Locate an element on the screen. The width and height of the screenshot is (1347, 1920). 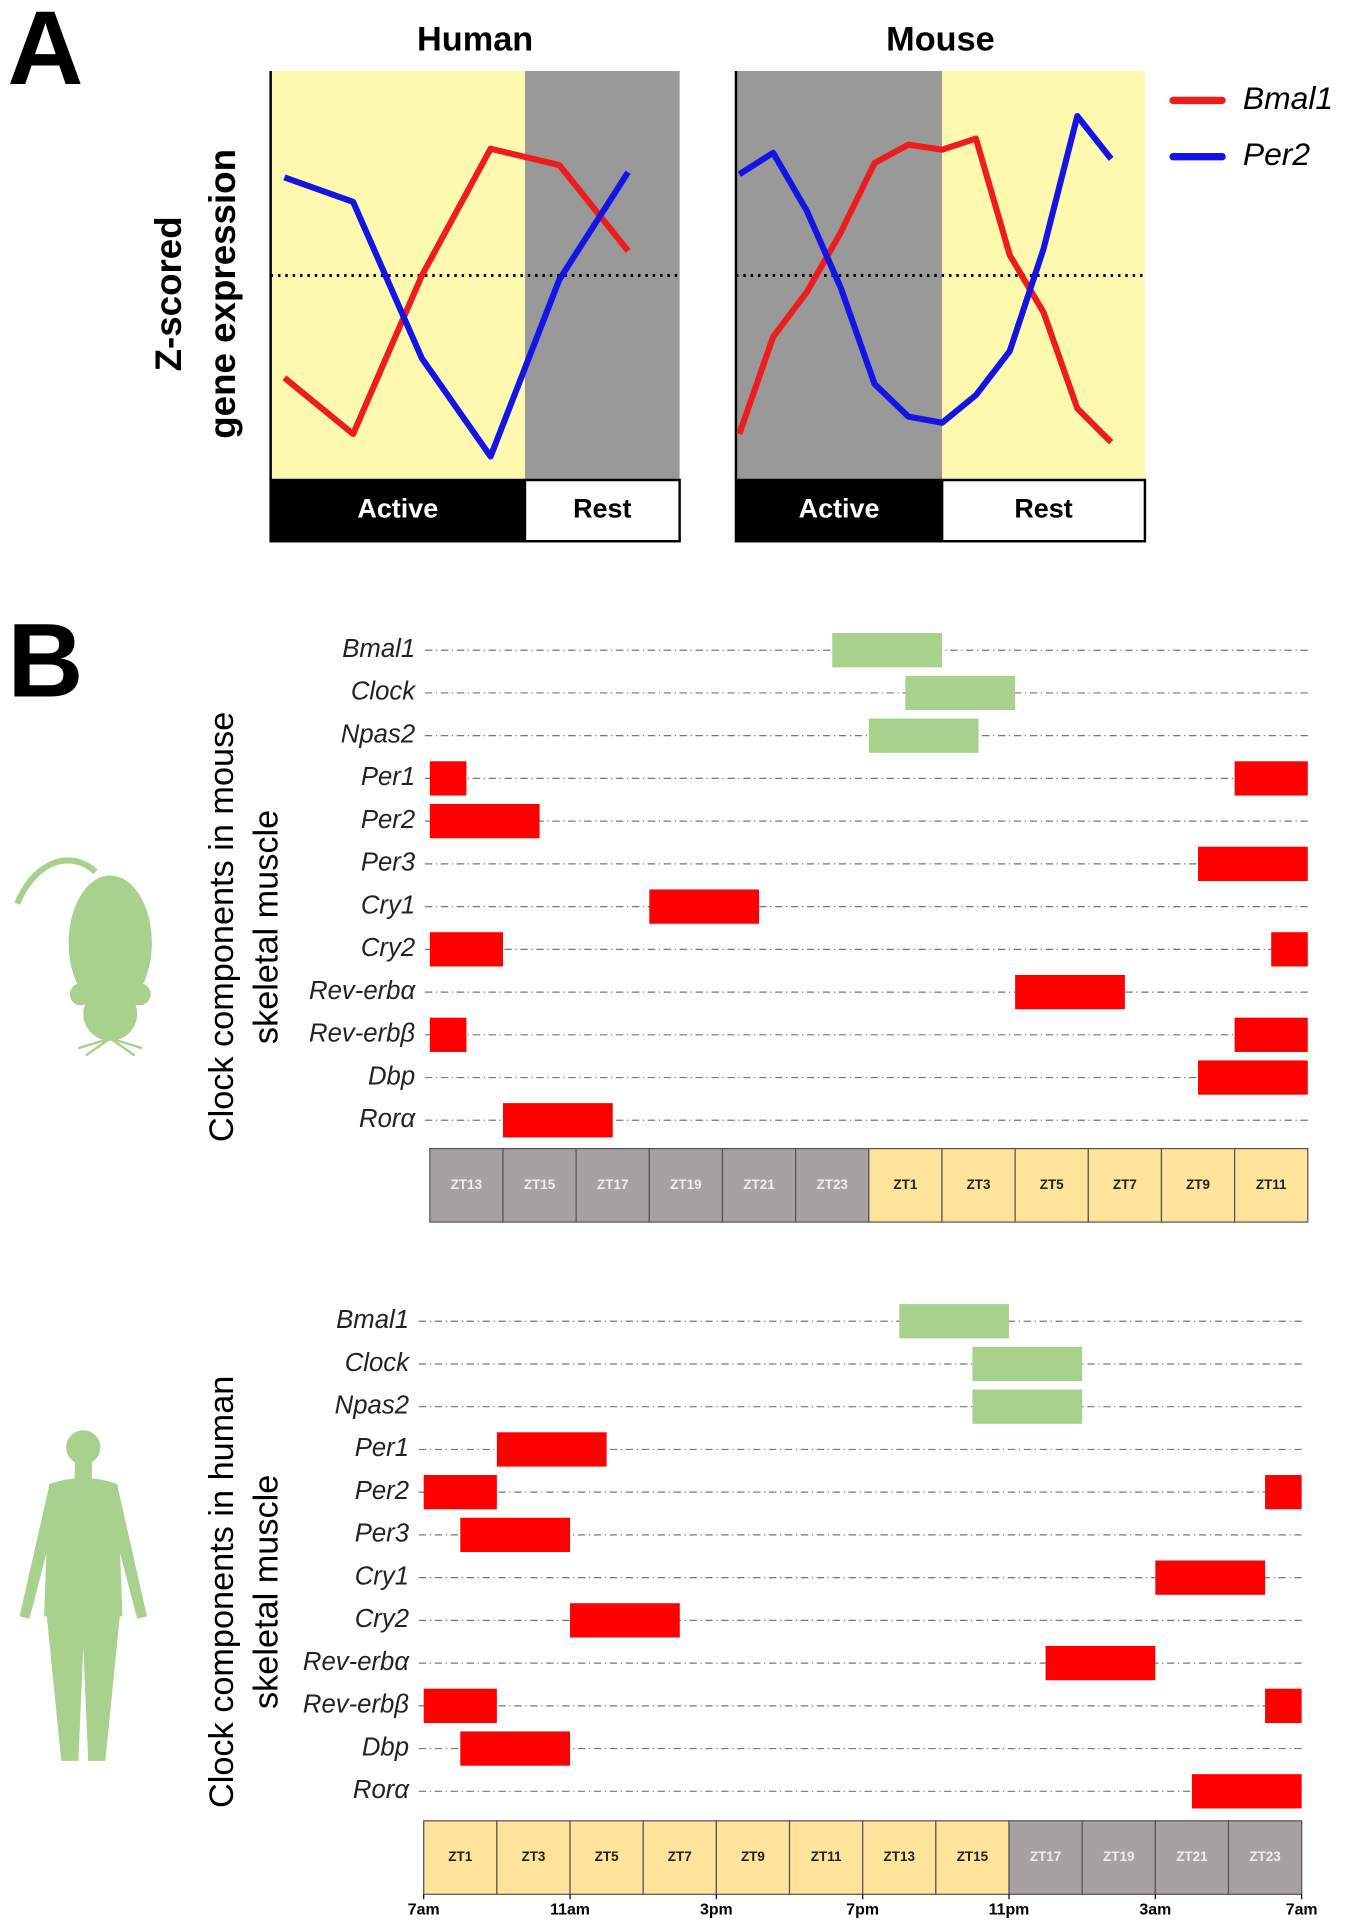
y-axis-label: Clock components in human is located at coordinates (222, 1592).